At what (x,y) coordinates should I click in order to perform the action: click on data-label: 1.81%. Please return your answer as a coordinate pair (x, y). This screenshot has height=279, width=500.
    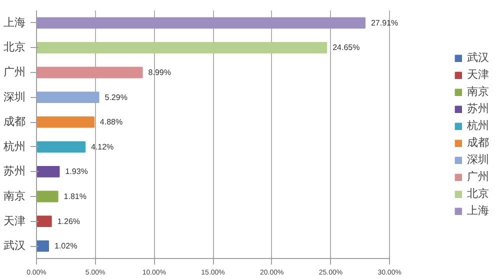
    Looking at the image, I should click on (75, 196).